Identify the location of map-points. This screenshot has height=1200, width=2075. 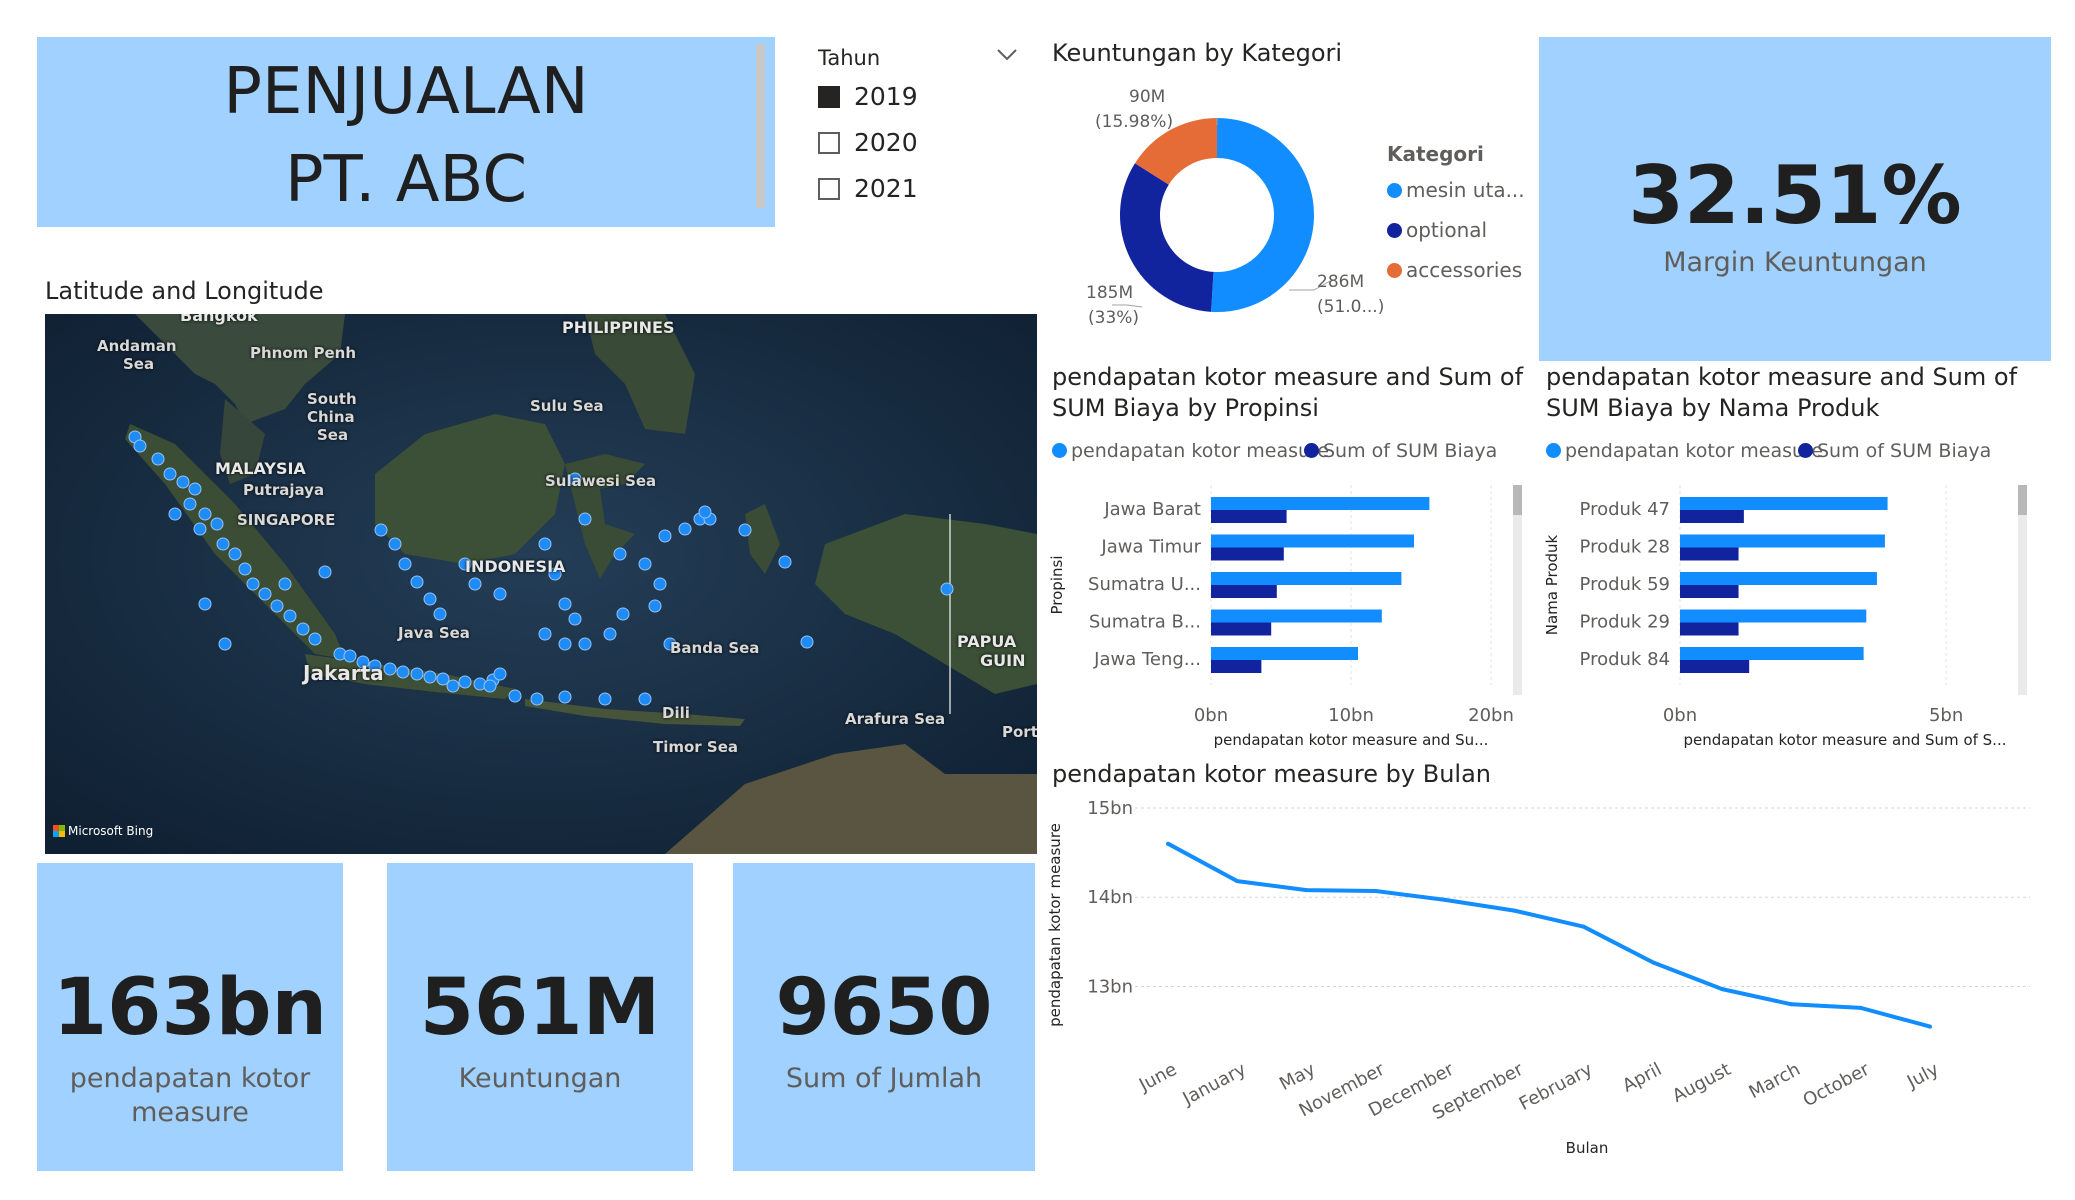
(541, 568).